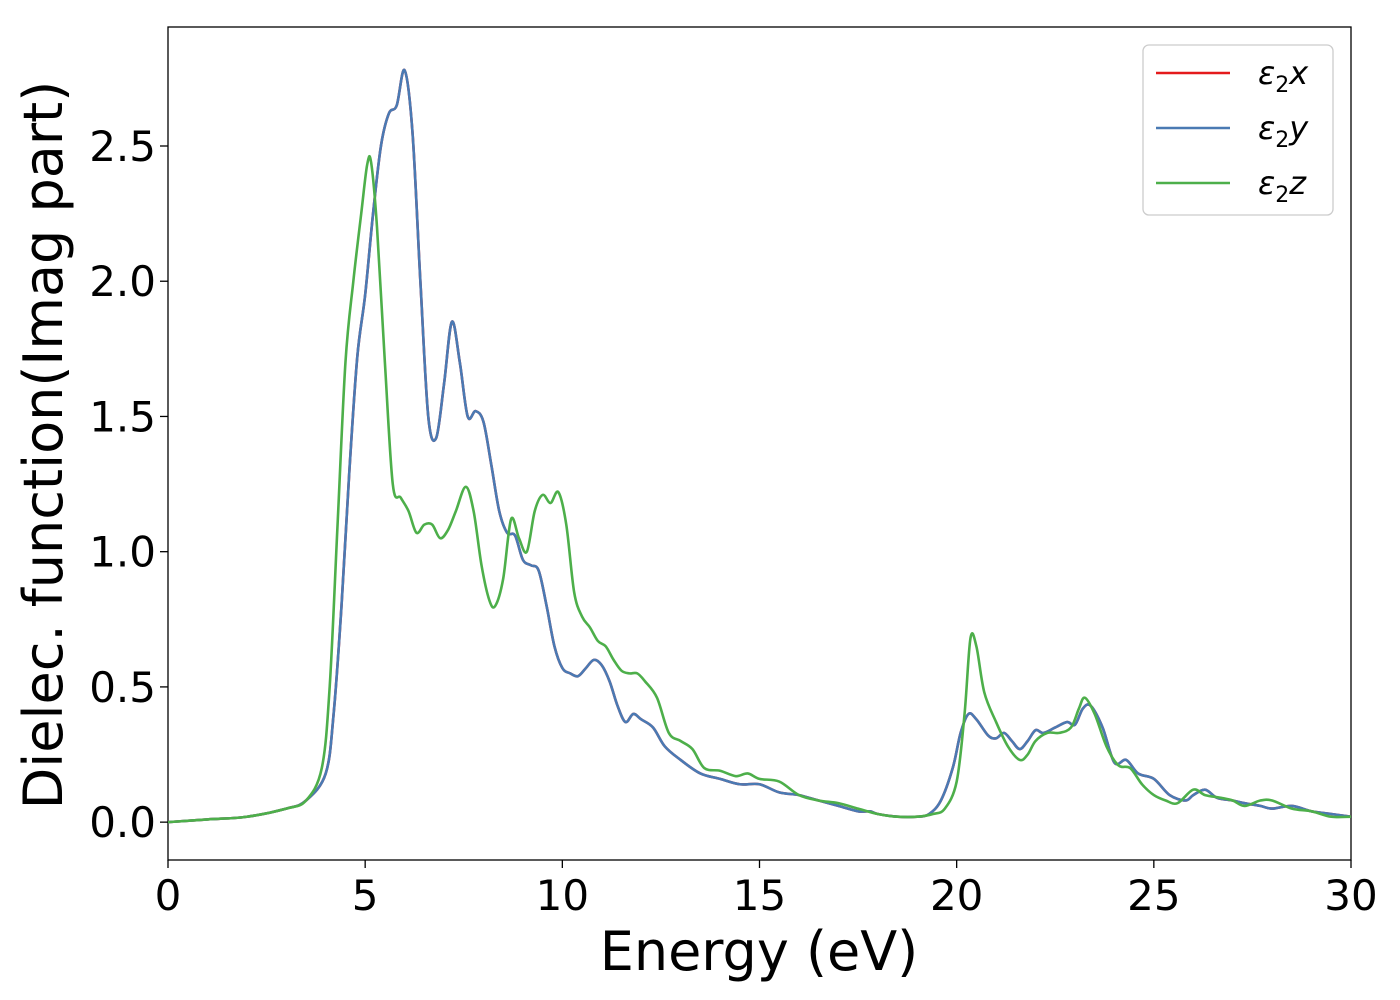 This screenshot has width=1400, height=1000. I want to click on y-tick-label: 2.0, so click(122, 281).